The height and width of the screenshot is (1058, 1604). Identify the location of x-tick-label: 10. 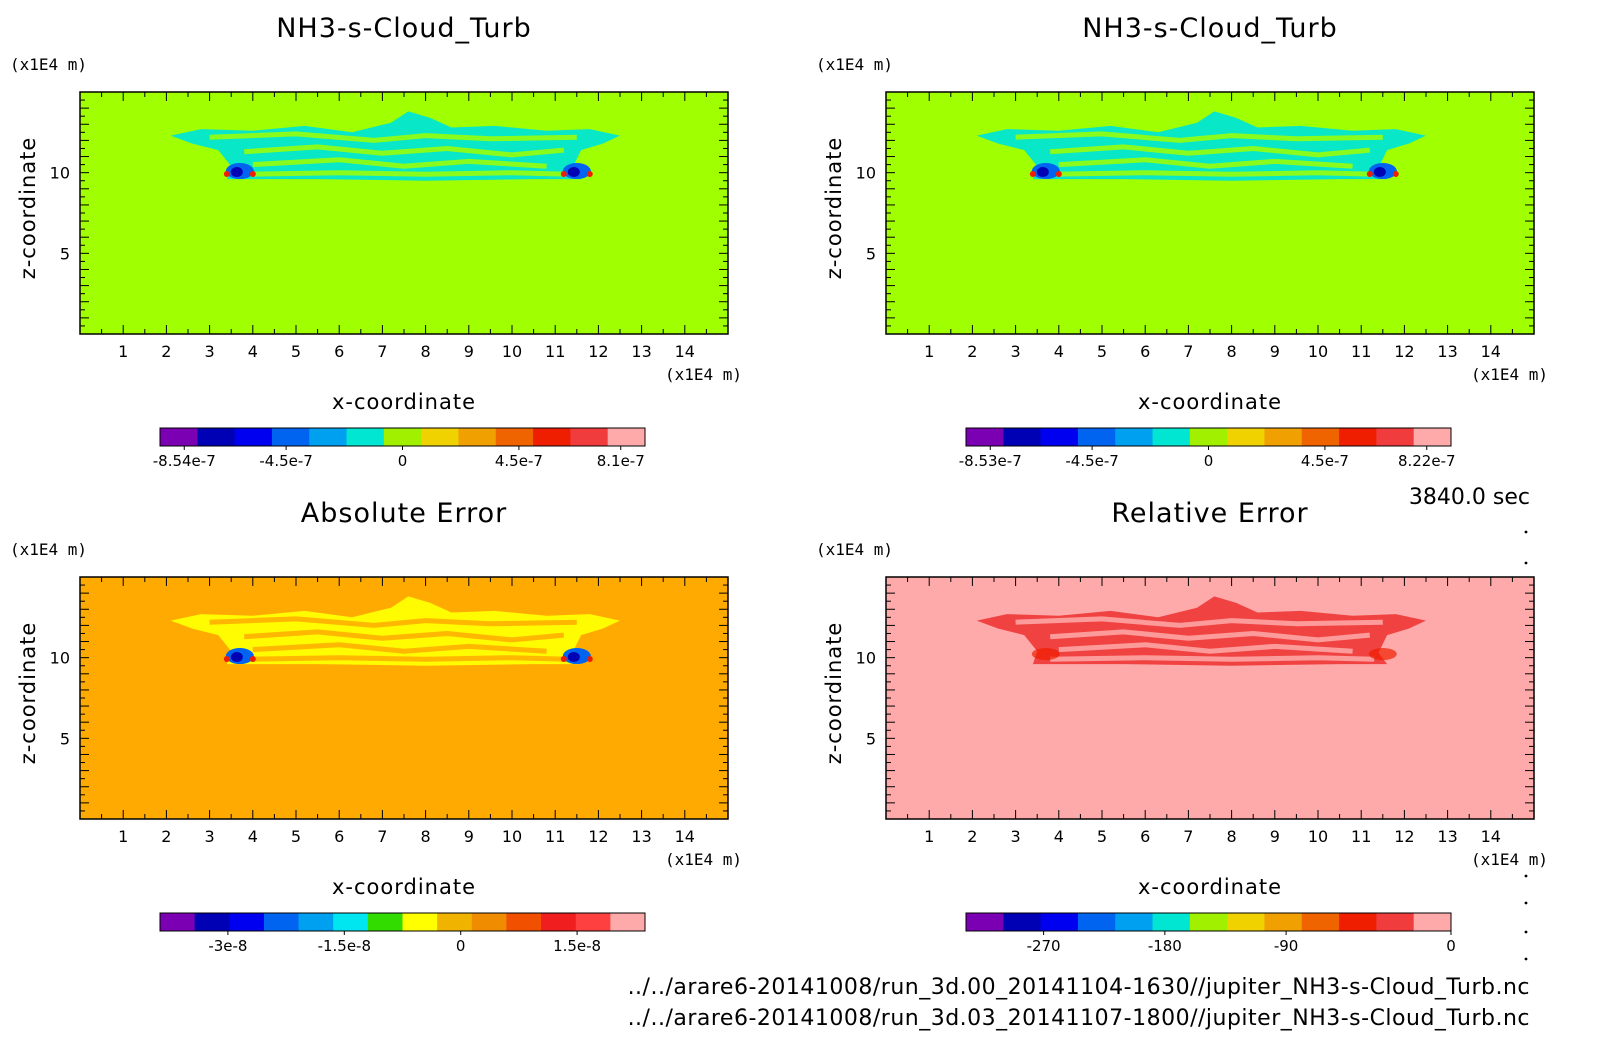
(512, 836).